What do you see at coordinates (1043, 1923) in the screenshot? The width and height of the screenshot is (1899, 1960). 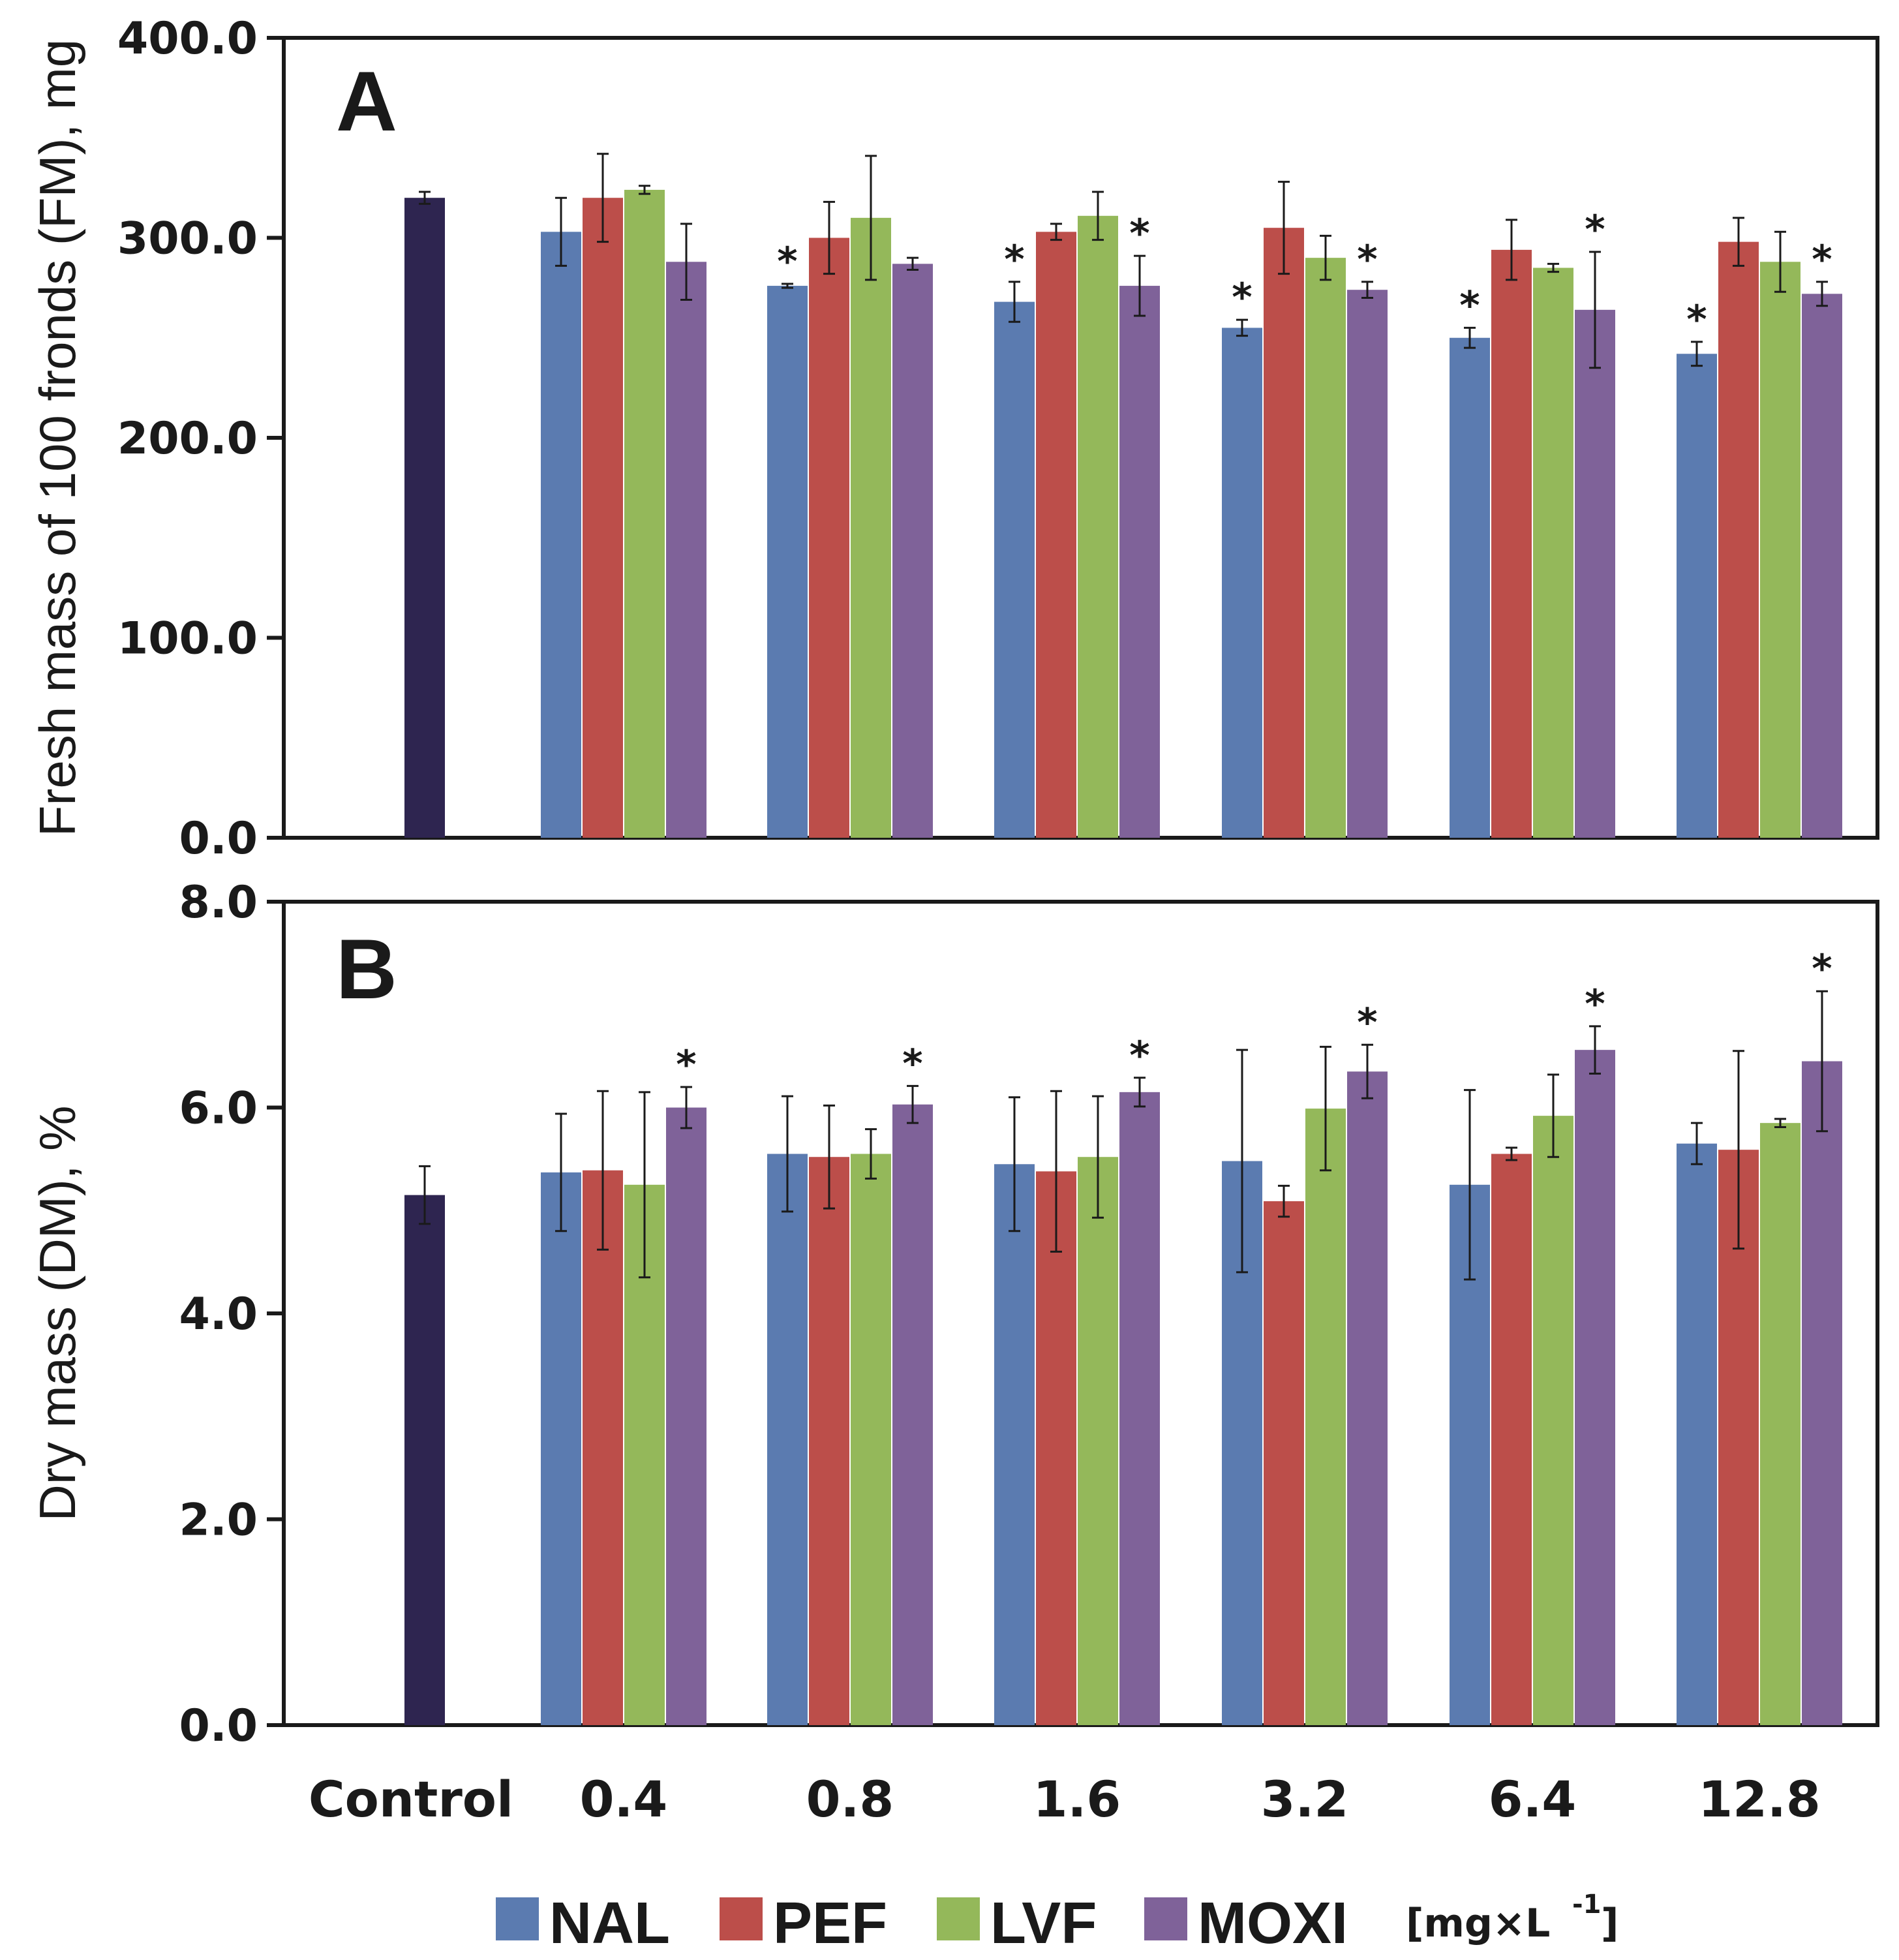 I see `legend-label-lvf: LVF` at bounding box center [1043, 1923].